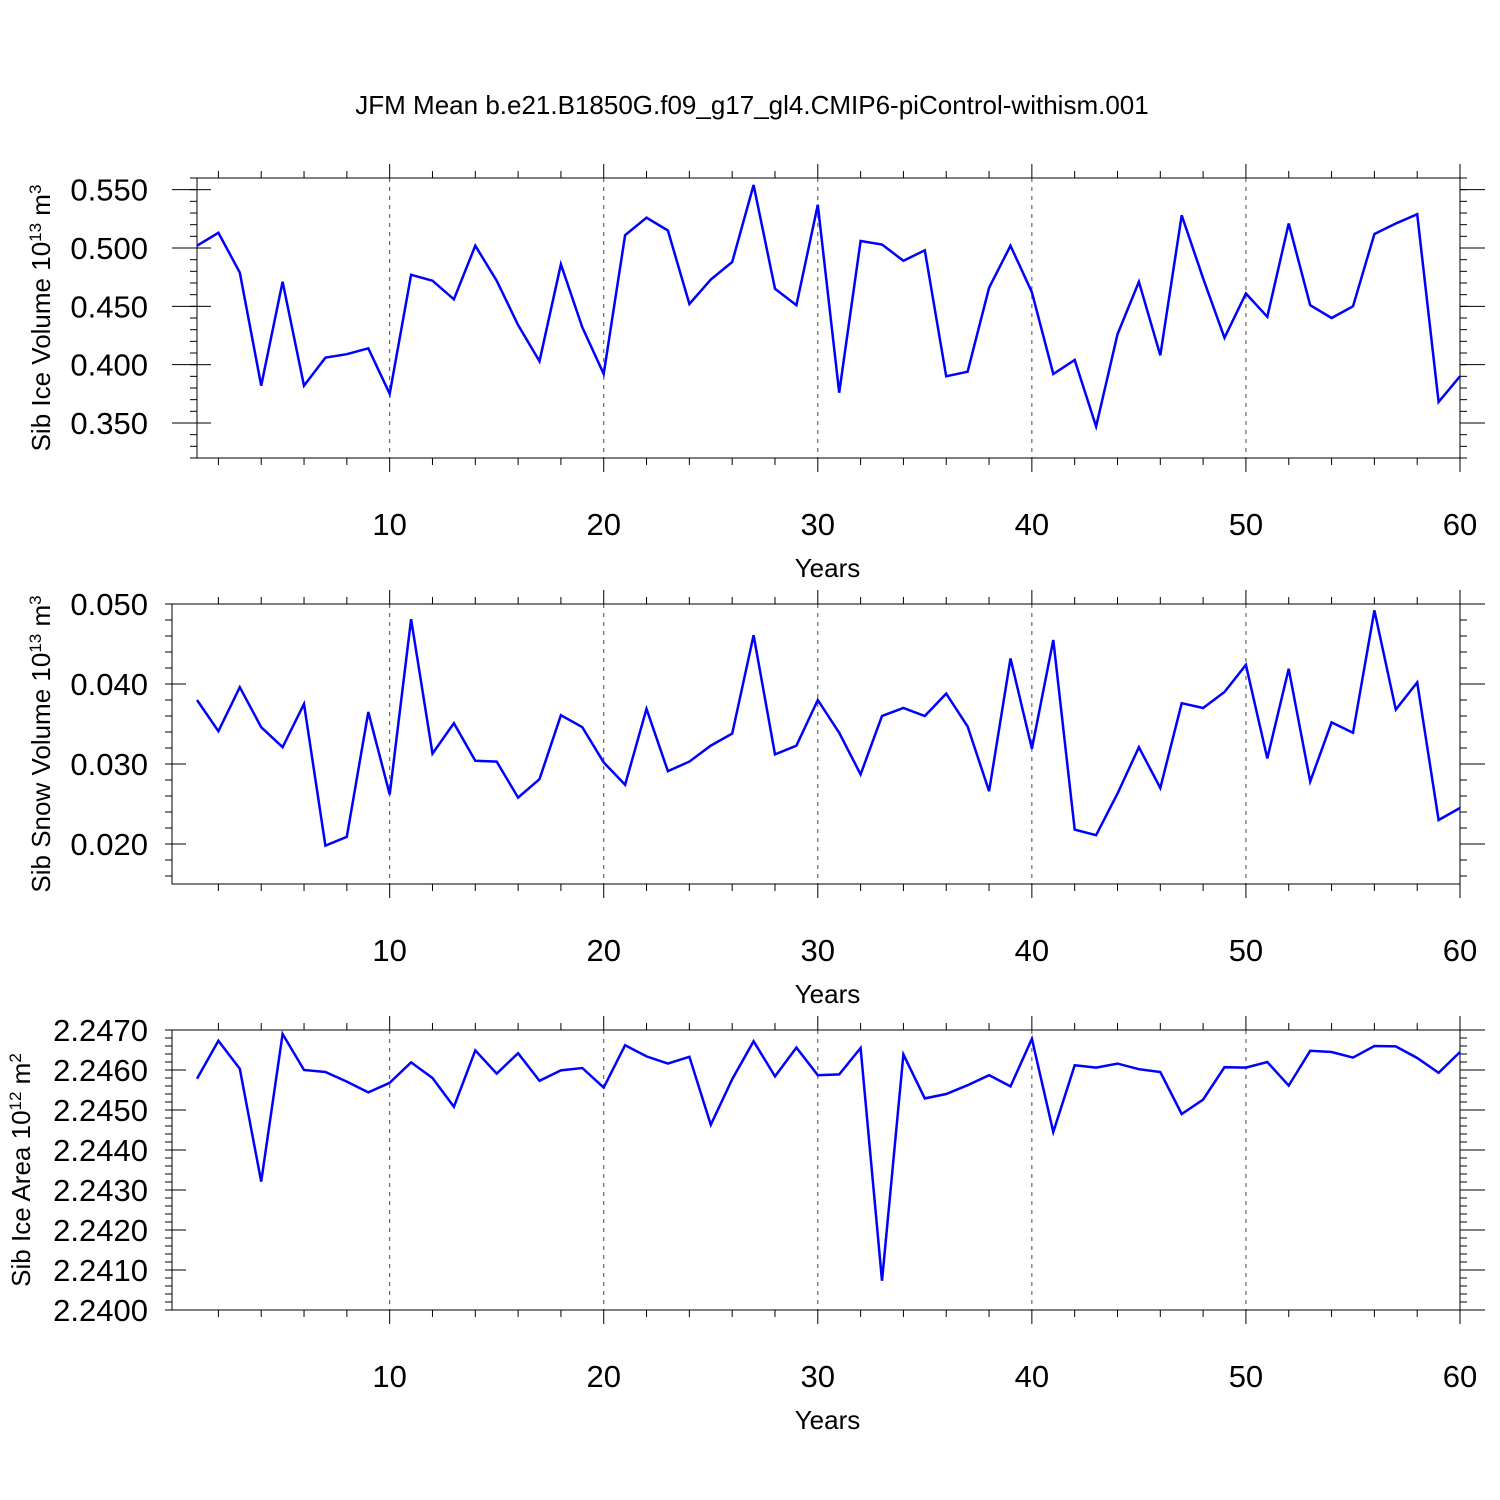 The height and width of the screenshot is (1500, 1500). What do you see at coordinates (100, 1270) in the screenshot?
I see `y-tick-label: 2.2410` at bounding box center [100, 1270].